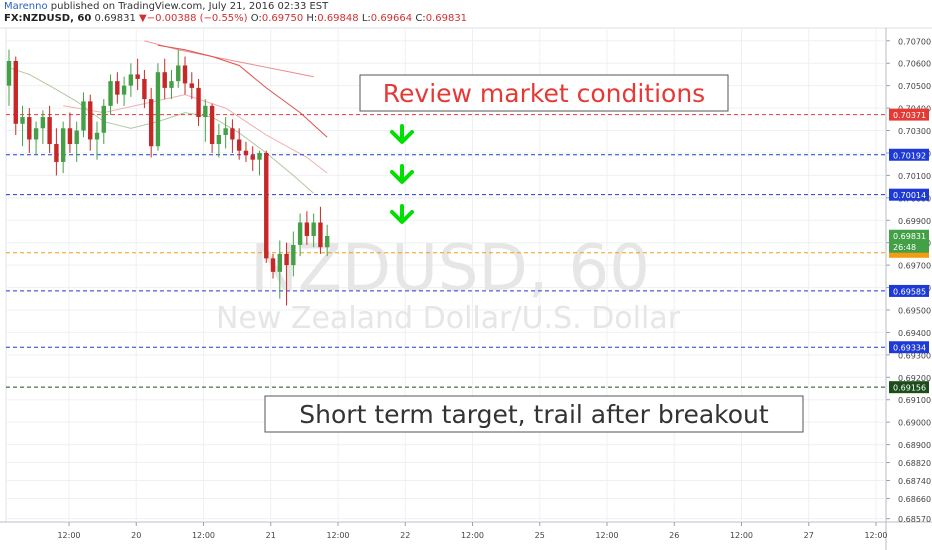  What do you see at coordinates (338, 18) in the screenshot?
I see `high-value: 0.69848` at bounding box center [338, 18].